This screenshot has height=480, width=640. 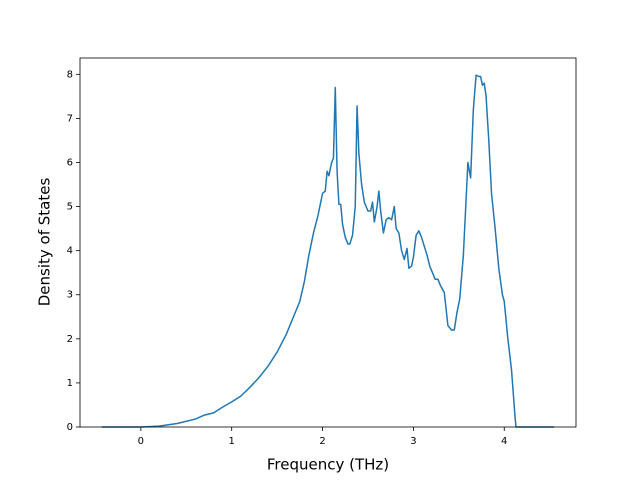 I want to click on y-tick-label: 5, so click(x=70, y=207).